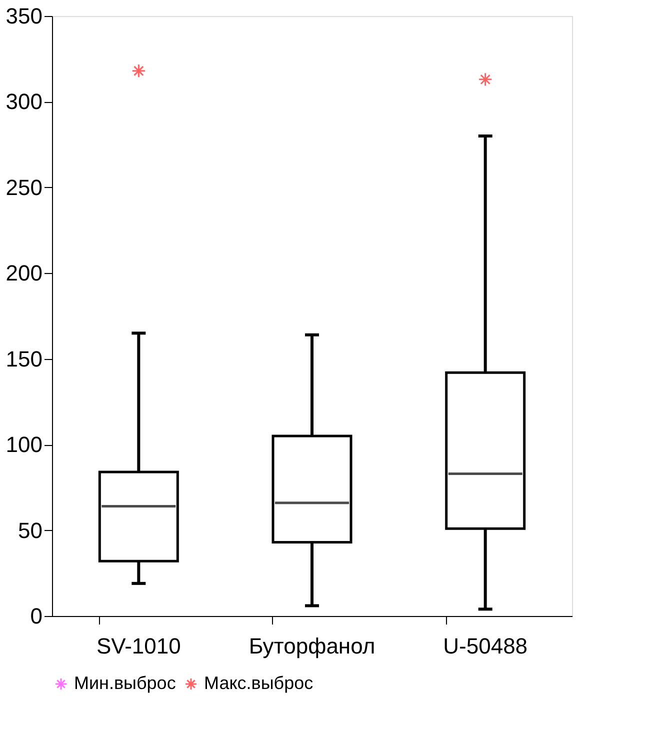 The height and width of the screenshot is (729, 657). Describe the element at coordinates (30, 530) in the screenshot. I see `y-tick-label: 50` at that location.